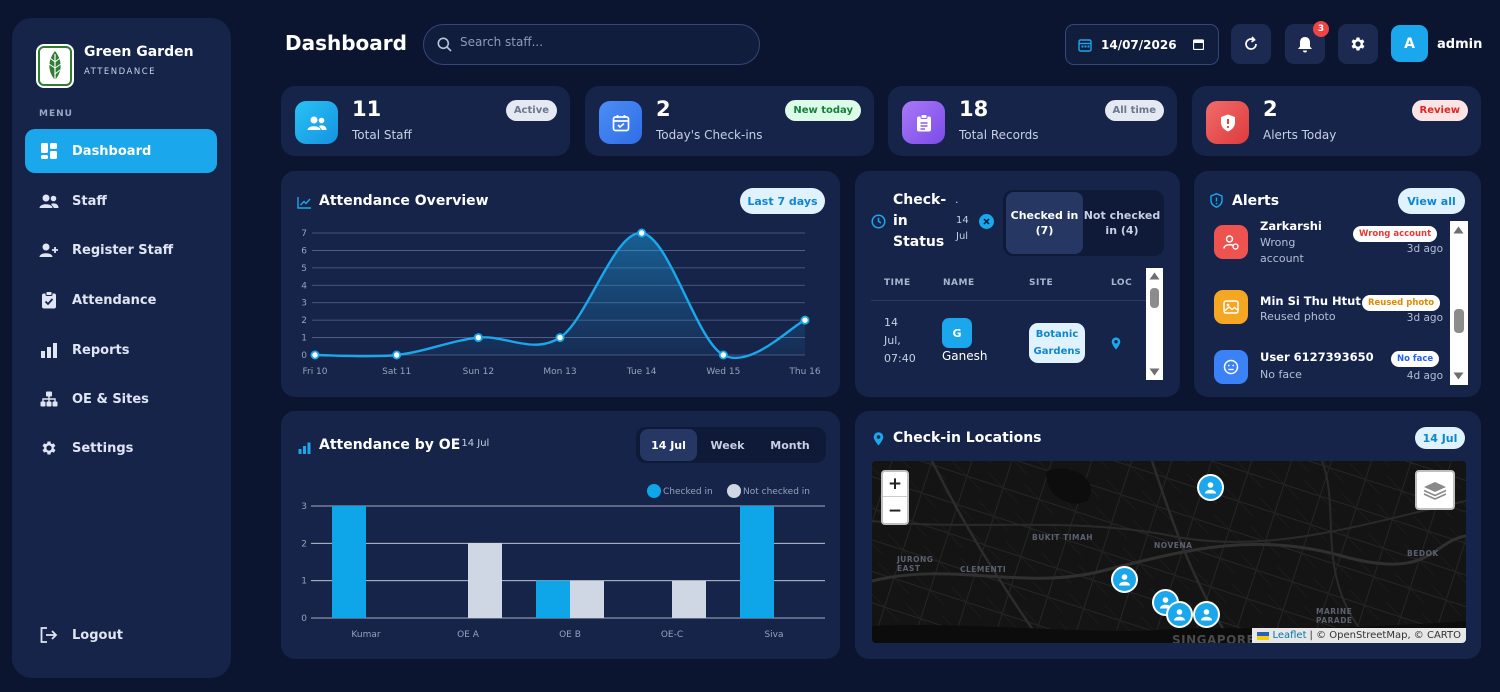  Describe the element at coordinates (1227, 122) in the screenshot. I see `shield-alert-icon` at that location.